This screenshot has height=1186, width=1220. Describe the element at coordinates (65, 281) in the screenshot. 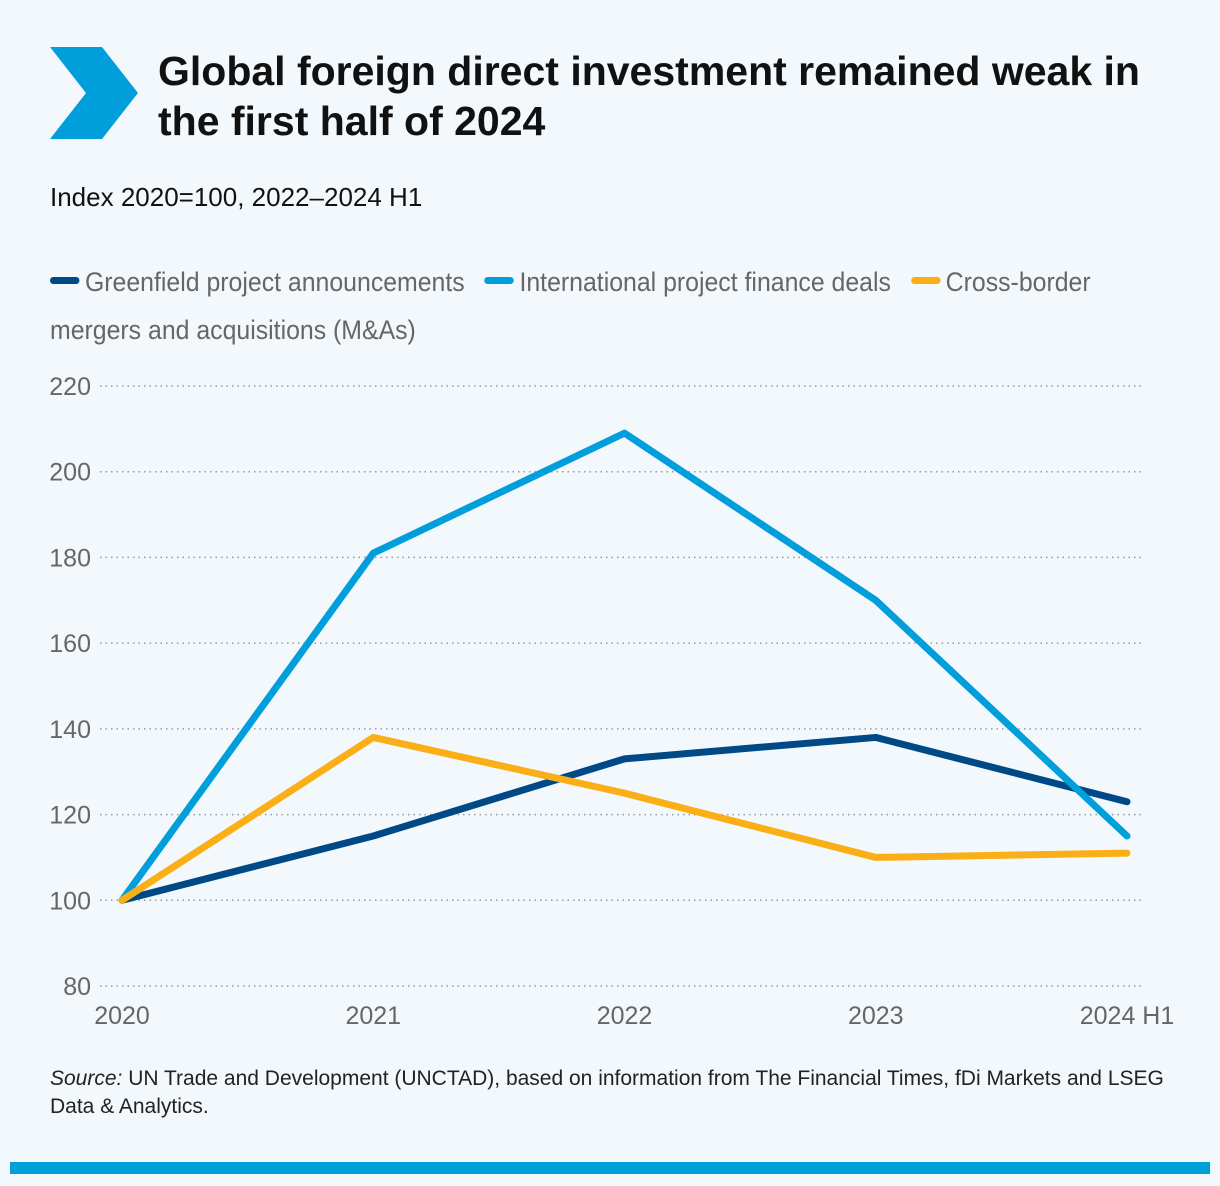

I see `legend-swatch-greenfield` at that location.